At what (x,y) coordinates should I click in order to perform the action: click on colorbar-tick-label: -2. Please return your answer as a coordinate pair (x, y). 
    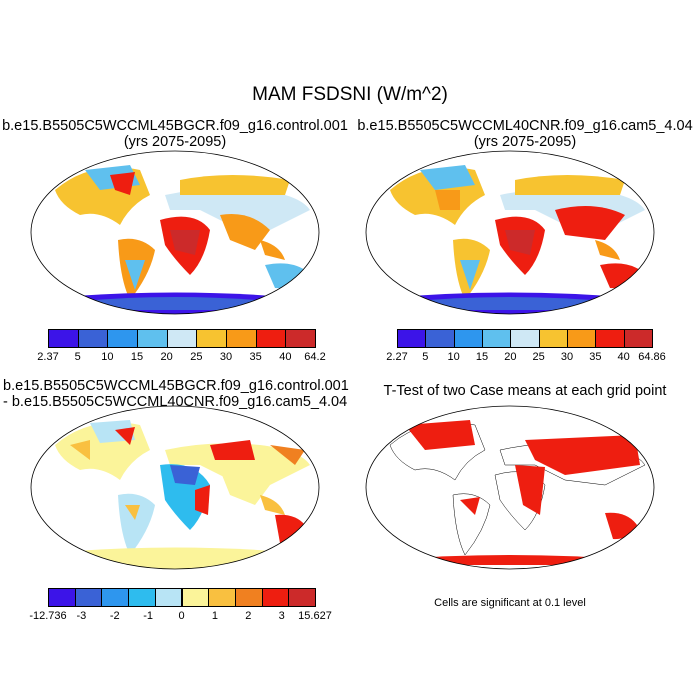
    Looking at the image, I should click on (114, 616).